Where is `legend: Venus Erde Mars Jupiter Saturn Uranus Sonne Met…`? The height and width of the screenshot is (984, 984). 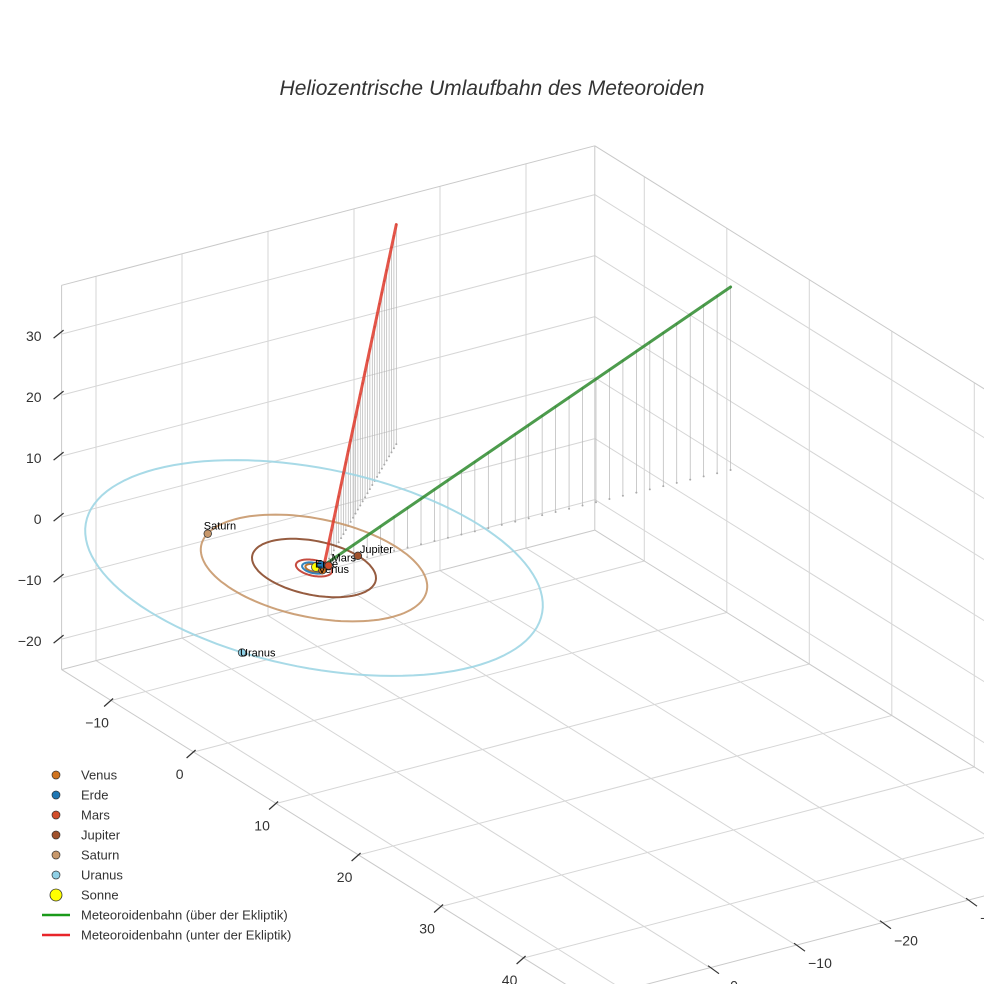
legend: Venus Erde Mars Jupiter Saturn Uranus Sonne Met… is located at coordinates (166, 855).